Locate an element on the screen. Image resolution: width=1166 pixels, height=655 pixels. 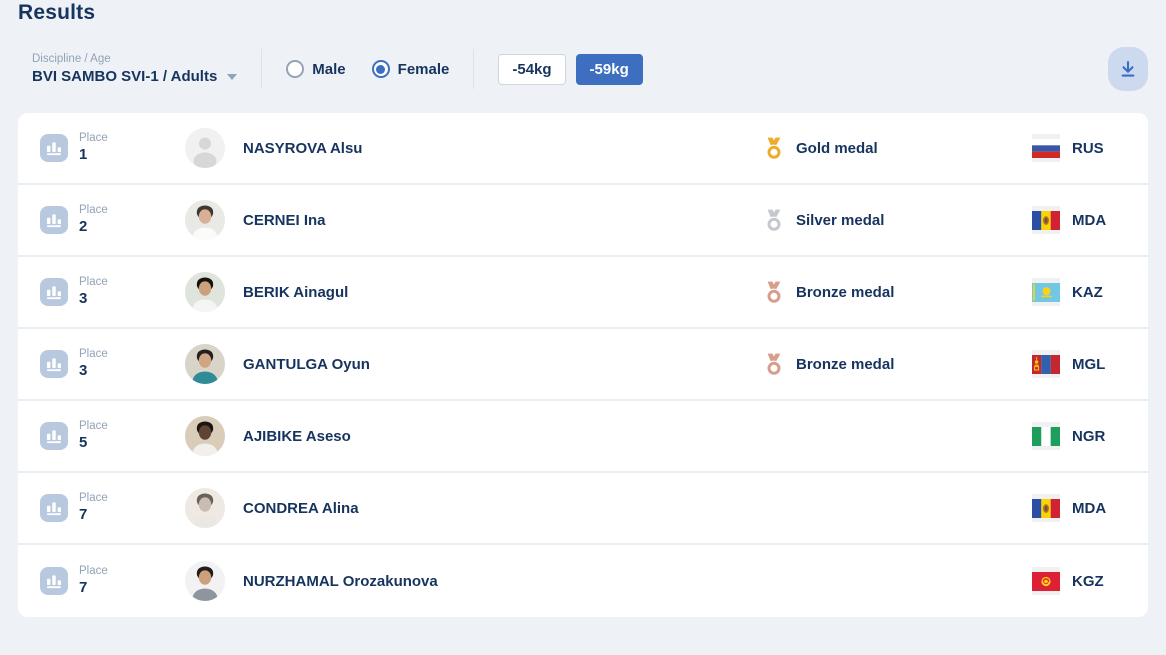
country-cell: MGL is located at coordinates (1090, 364).